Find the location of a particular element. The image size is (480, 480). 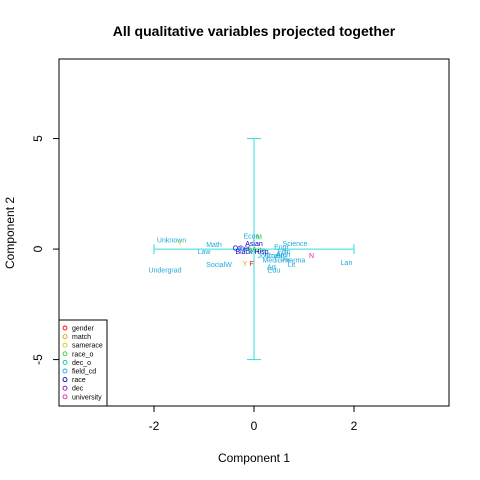

legend-entry: dec_o is located at coordinates (81, 363).